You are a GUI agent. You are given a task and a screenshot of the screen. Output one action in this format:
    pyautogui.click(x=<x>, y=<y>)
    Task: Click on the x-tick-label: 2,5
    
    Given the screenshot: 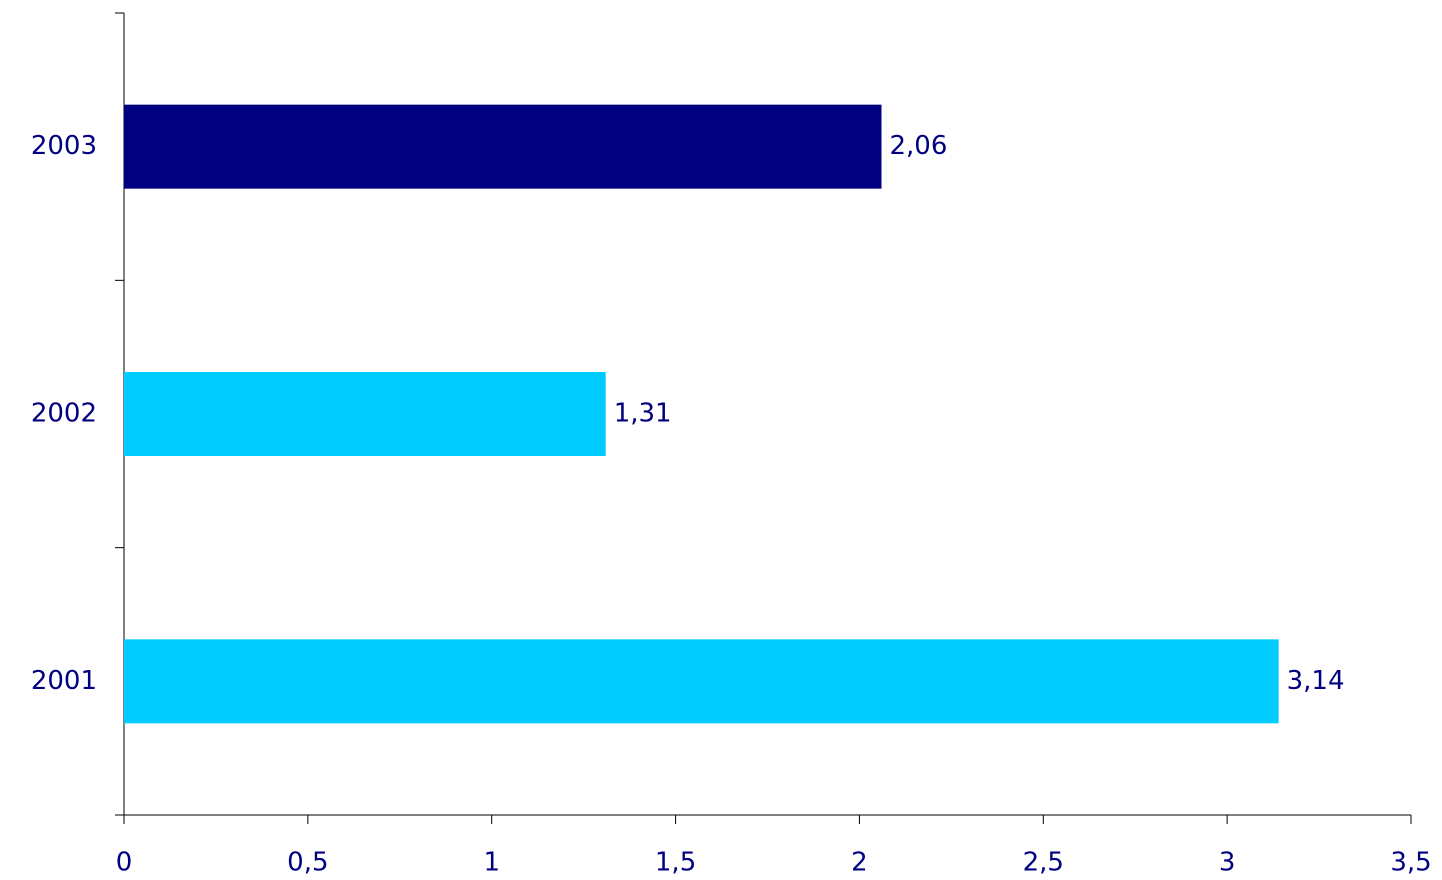 What is the action you would take?
    pyautogui.click(x=1043, y=863)
    